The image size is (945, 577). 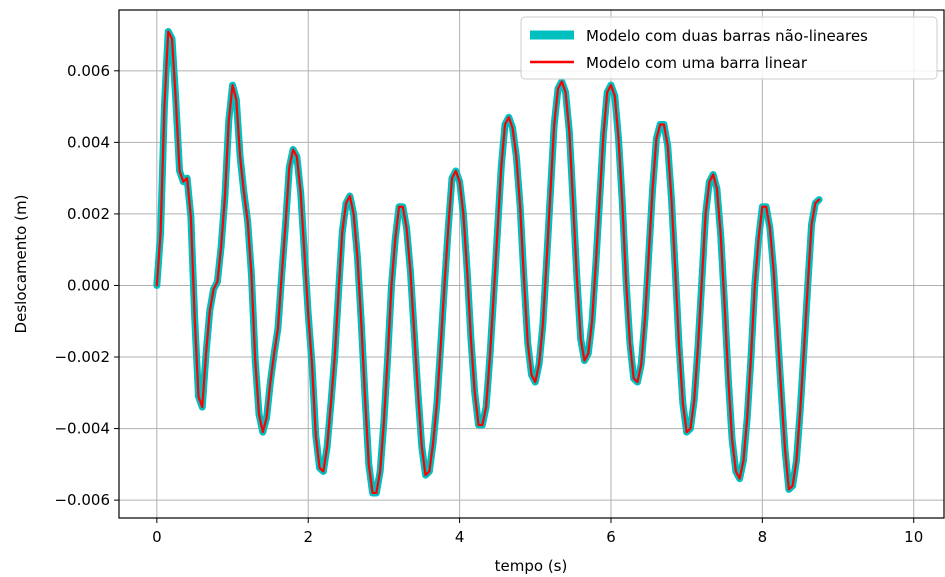 I want to click on y-axis-label: Deslocamento (m), so click(x=21, y=264).